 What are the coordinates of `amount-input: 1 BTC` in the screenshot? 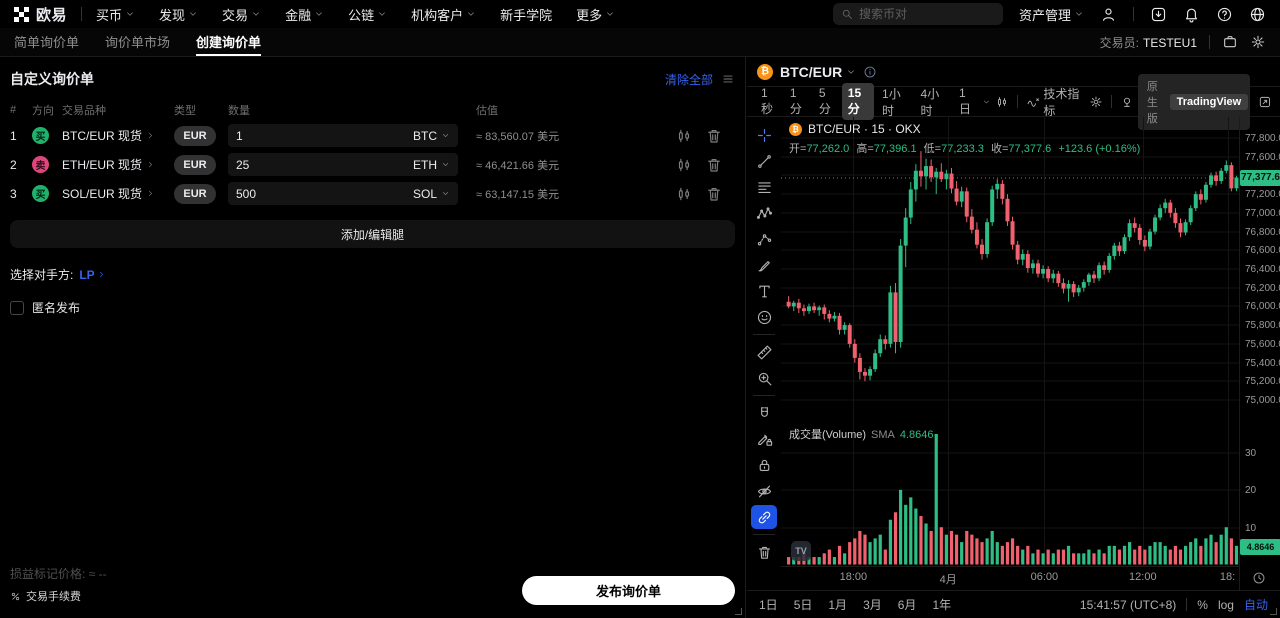 It's located at (343, 135).